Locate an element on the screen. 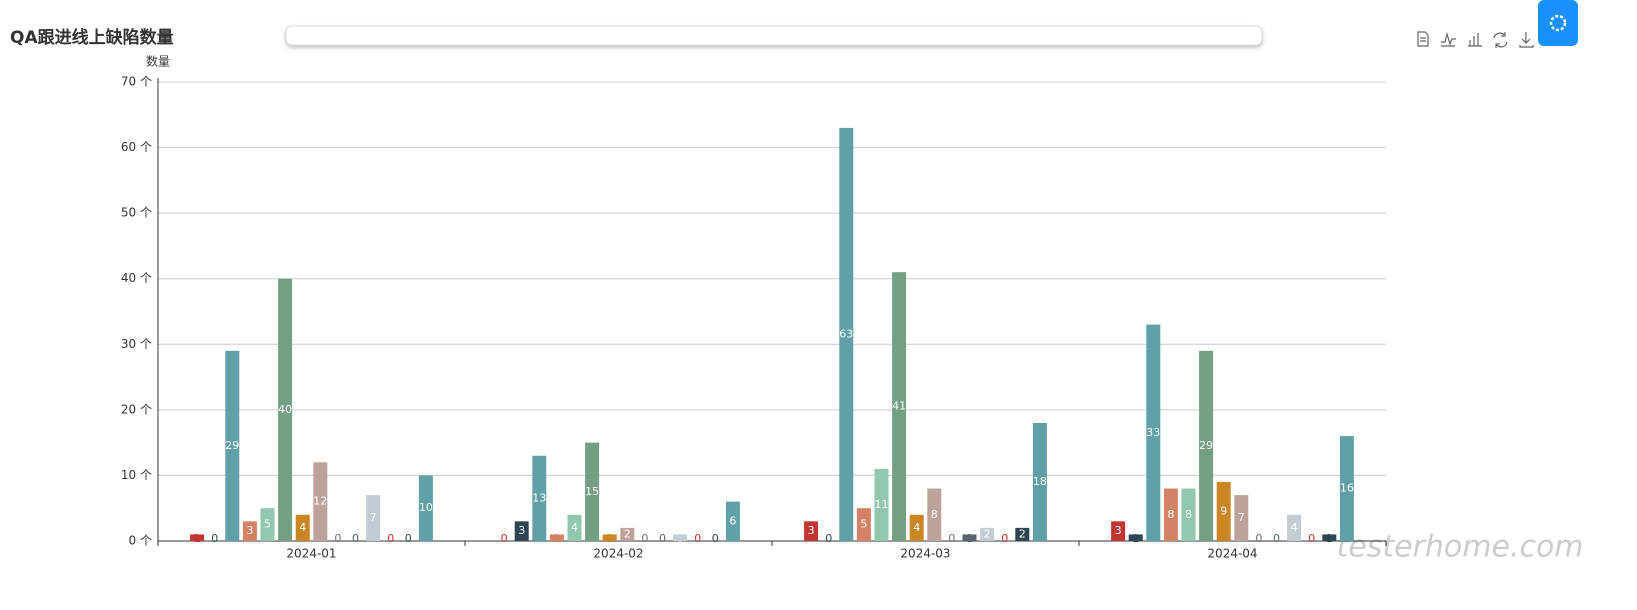 The width and height of the screenshot is (1637, 610). watermark: testerhome.com is located at coordinates (1459, 547).